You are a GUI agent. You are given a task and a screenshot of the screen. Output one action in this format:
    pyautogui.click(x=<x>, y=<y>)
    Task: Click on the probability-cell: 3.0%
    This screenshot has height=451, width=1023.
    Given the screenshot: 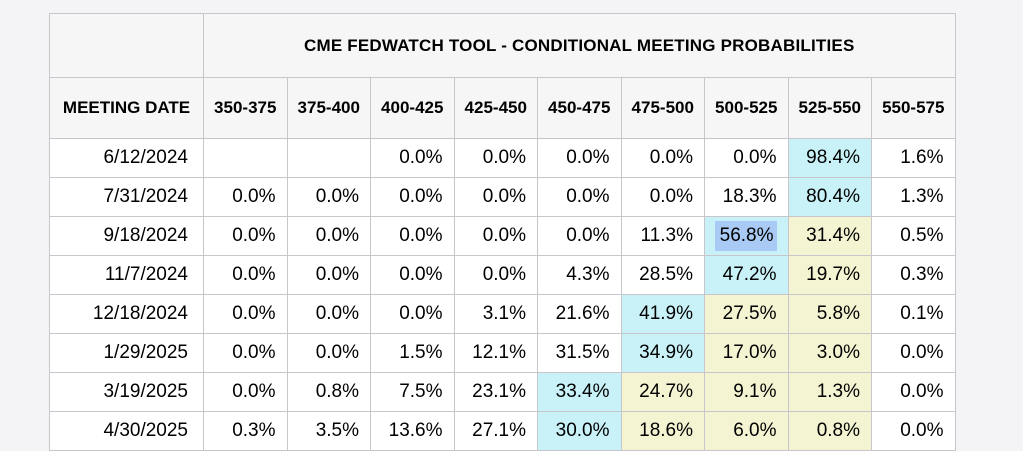 What is the action you would take?
    pyautogui.click(x=829, y=353)
    